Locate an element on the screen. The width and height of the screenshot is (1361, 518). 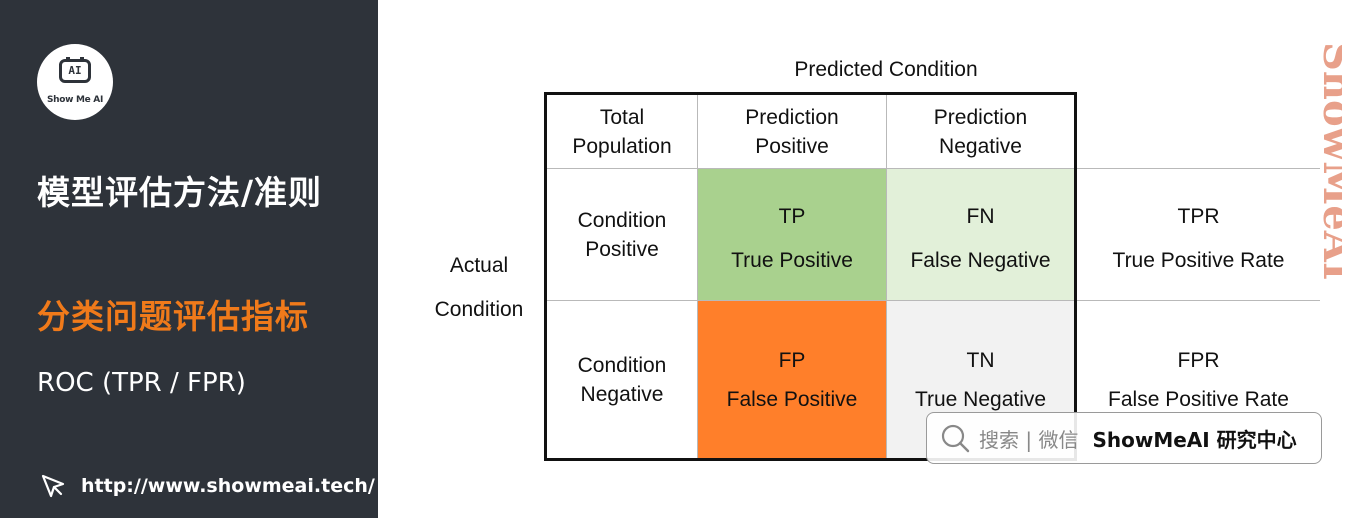
pred-neg-line1: Prediction is located at coordinates (980, 117).